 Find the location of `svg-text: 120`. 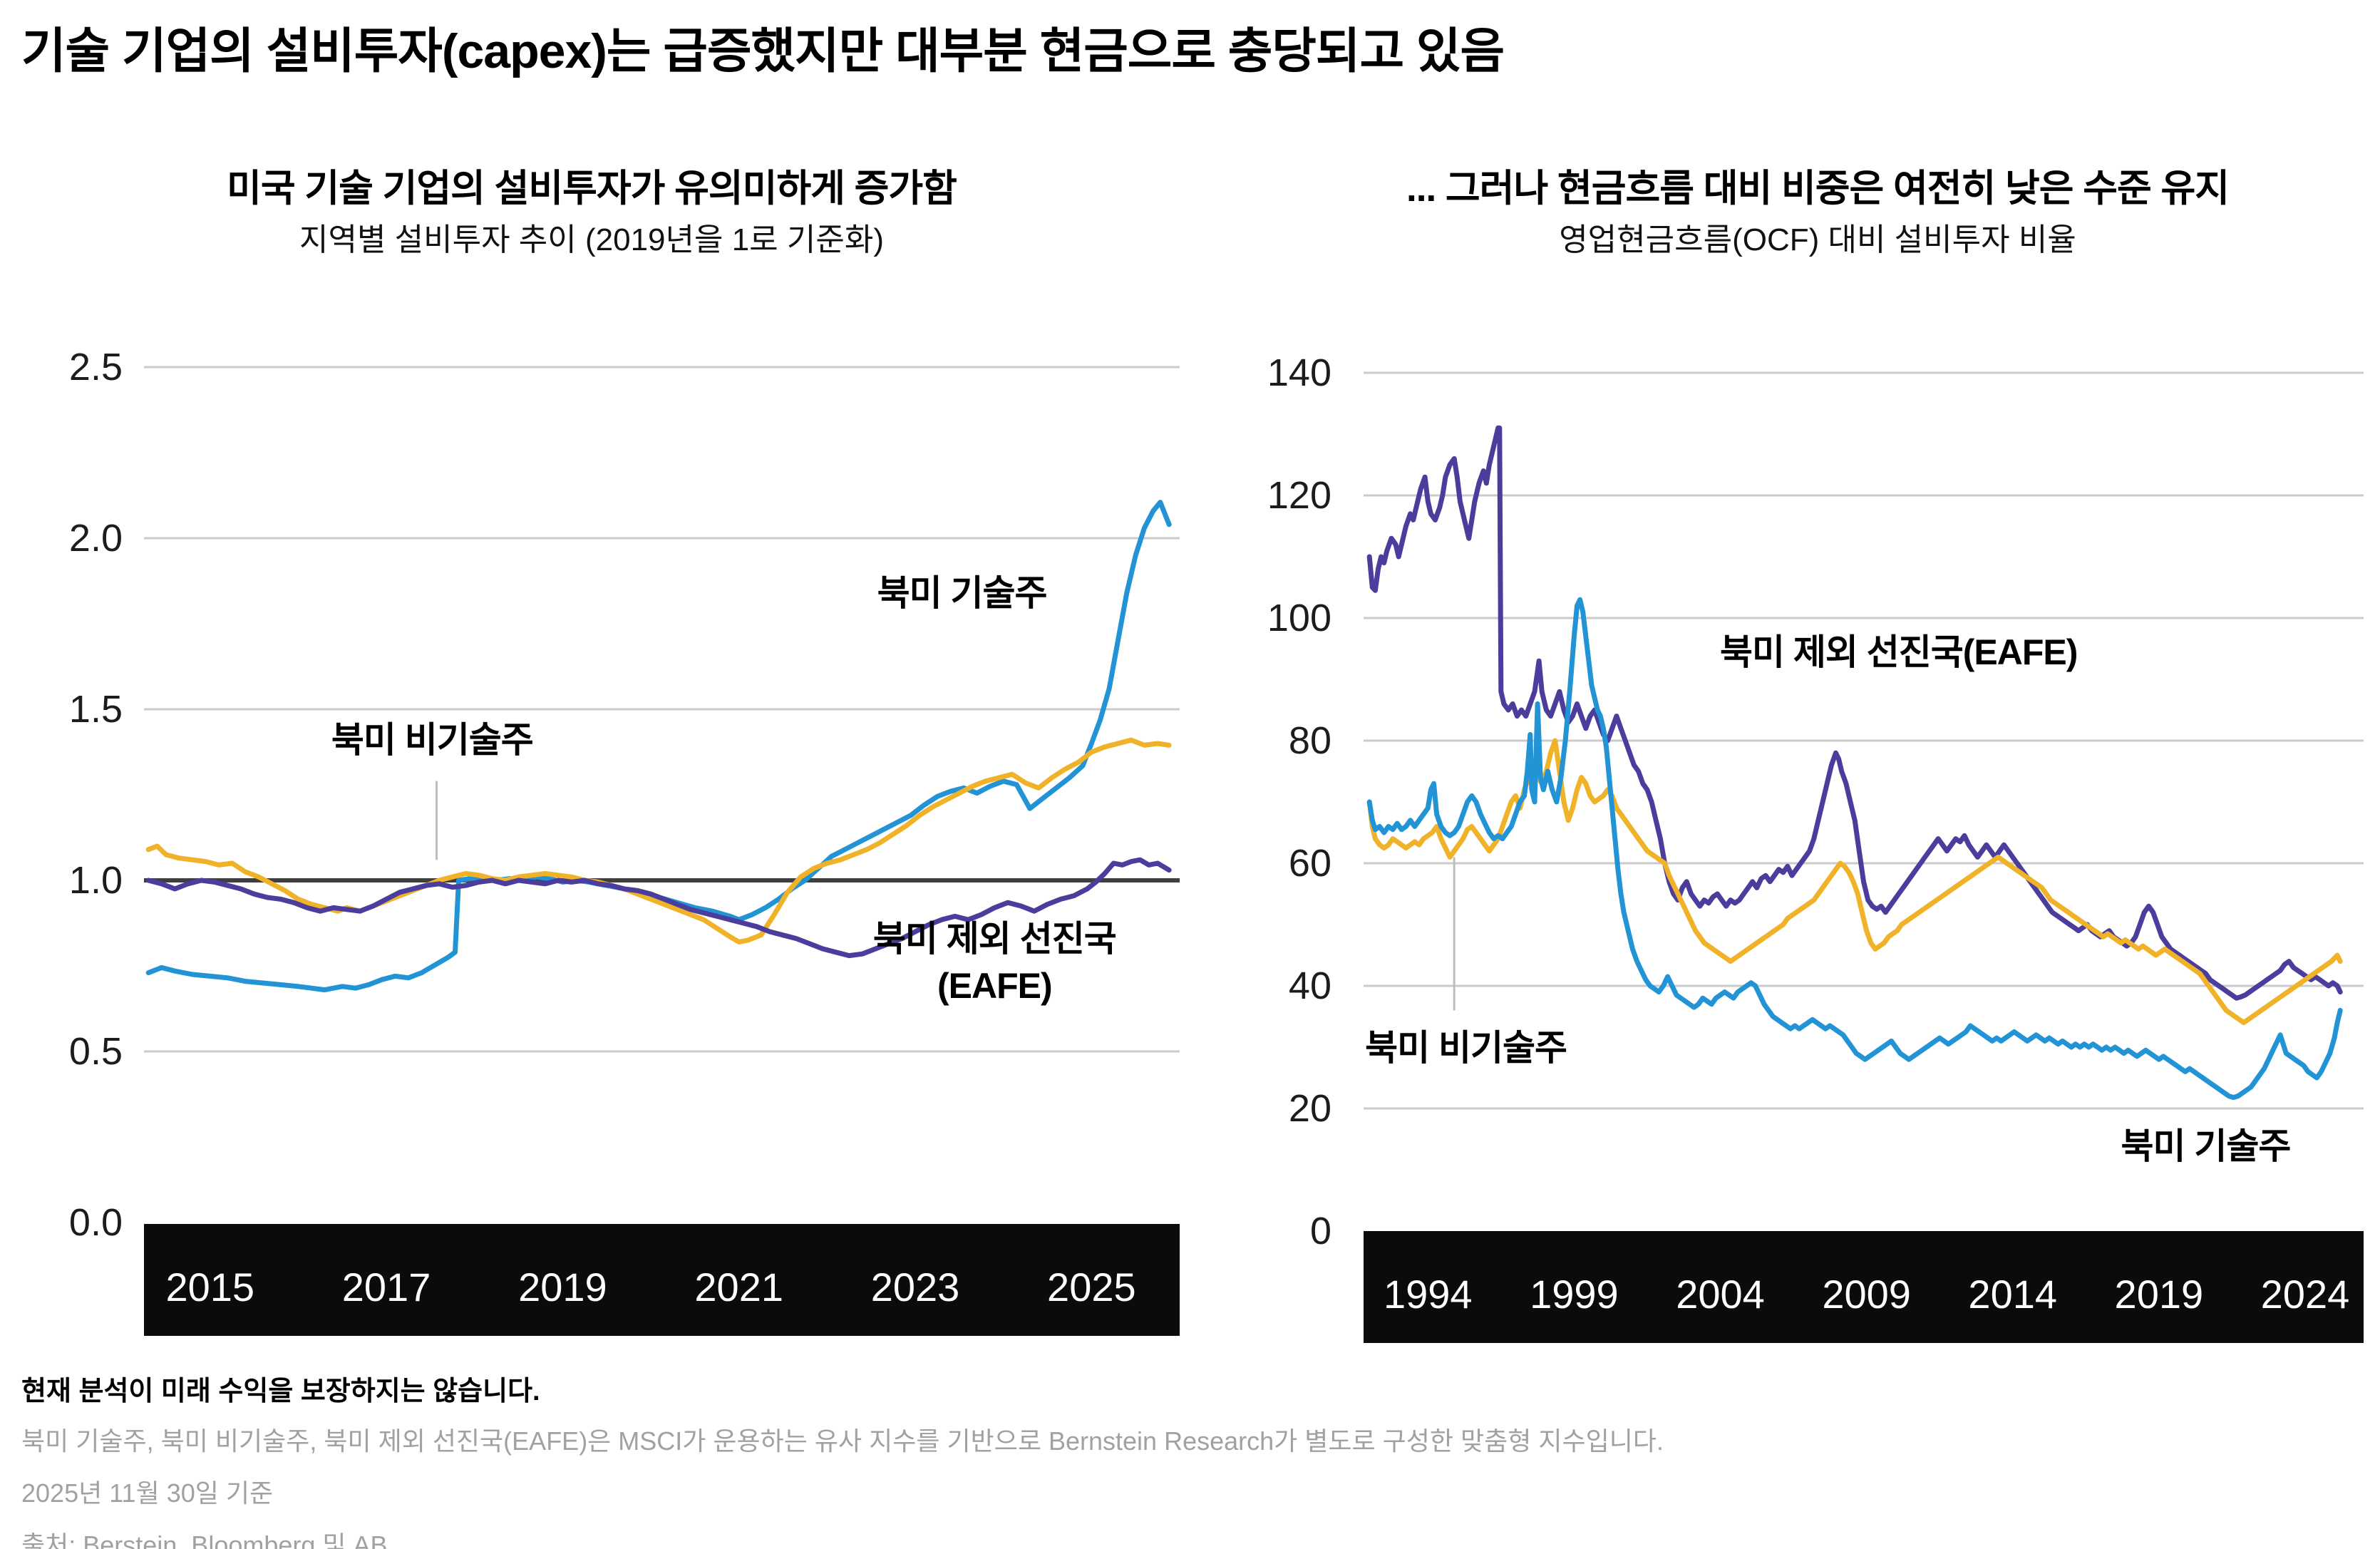

svg-text: 120 is located at coordinates (1299, 495).